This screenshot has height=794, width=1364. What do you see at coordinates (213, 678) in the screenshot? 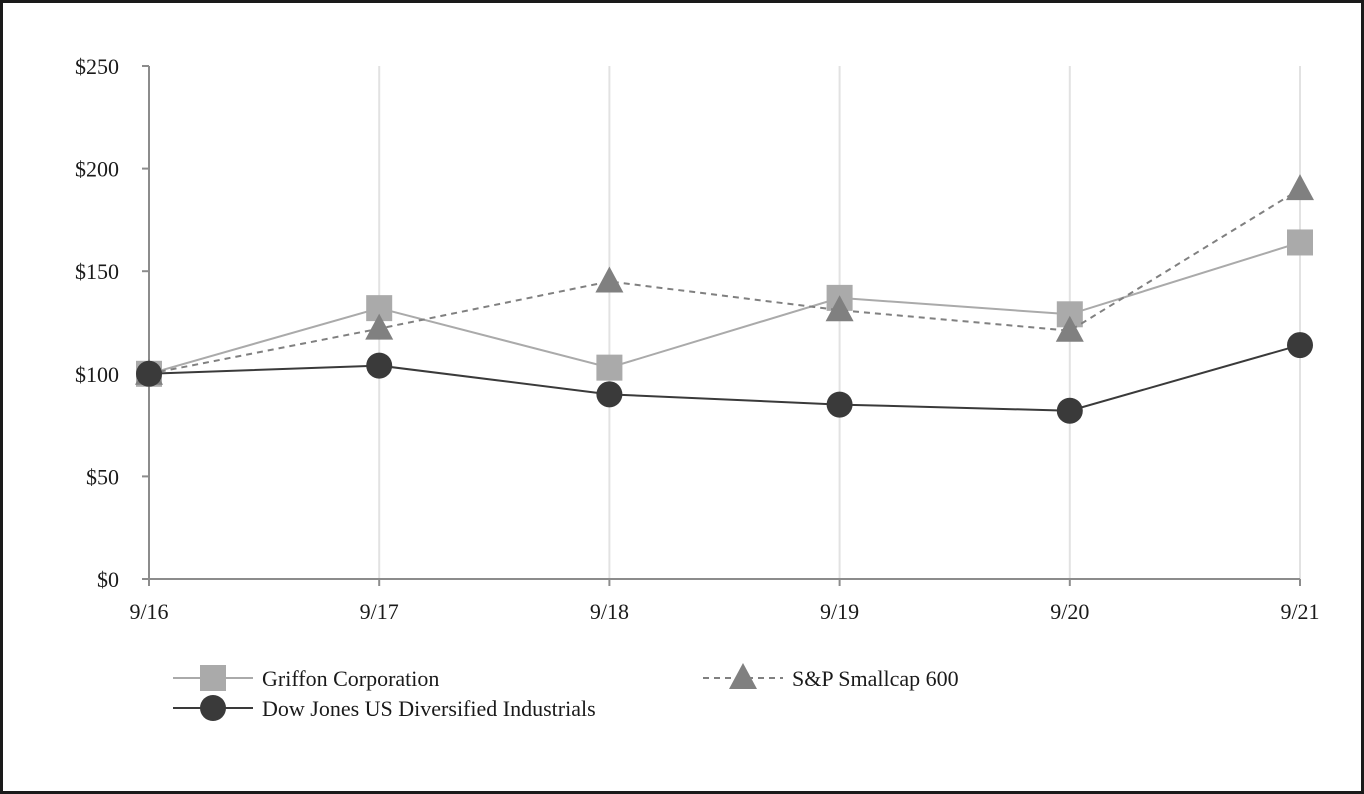
I see `legend-marker-griffon-corporation` at bounding box center [213, 678].